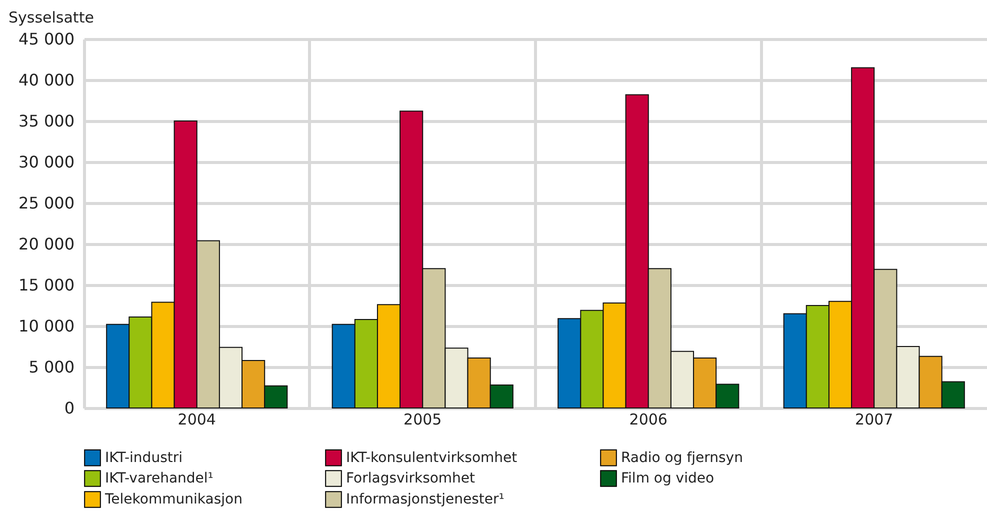 This screenshot has width=987, height=516. What do you see at coordinates (46, 80) in the screenshot?
I see `y-tick-label: 40 000` at bounding box center [46, 80].